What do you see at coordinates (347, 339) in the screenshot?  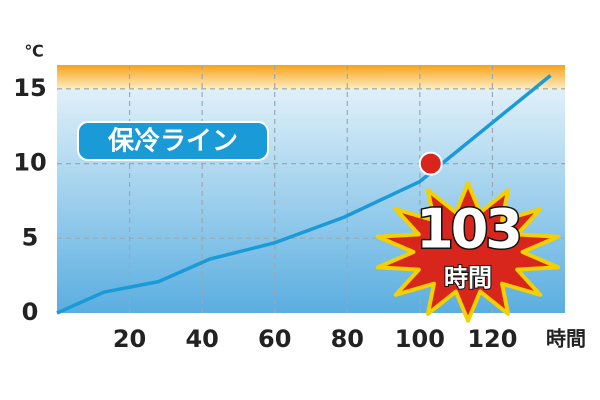 I see `x-tick-label: 80` at bounding box center [347, 339].